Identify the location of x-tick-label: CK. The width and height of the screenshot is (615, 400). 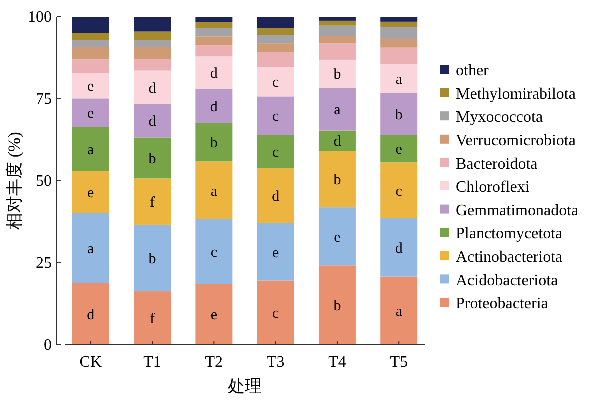
(91, 363).